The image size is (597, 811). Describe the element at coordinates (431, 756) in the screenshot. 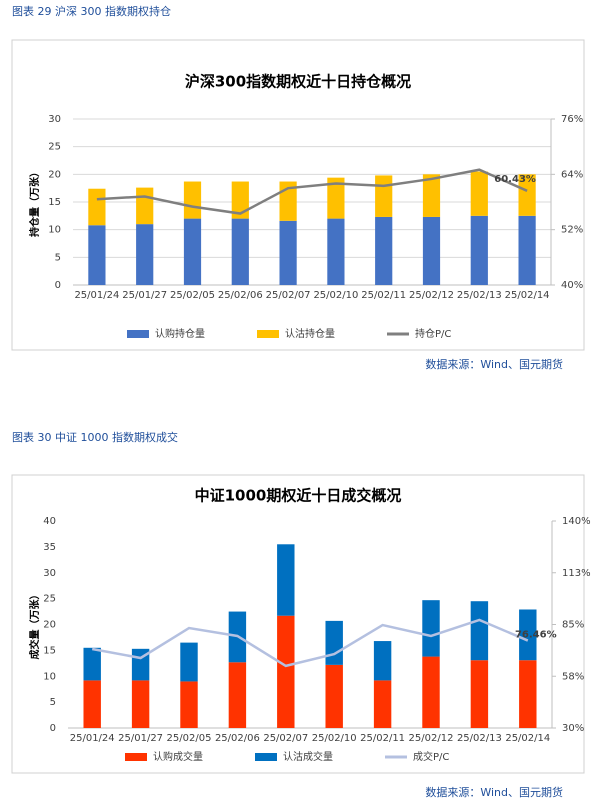

I see `legend-label: 成交P/C` at that location.